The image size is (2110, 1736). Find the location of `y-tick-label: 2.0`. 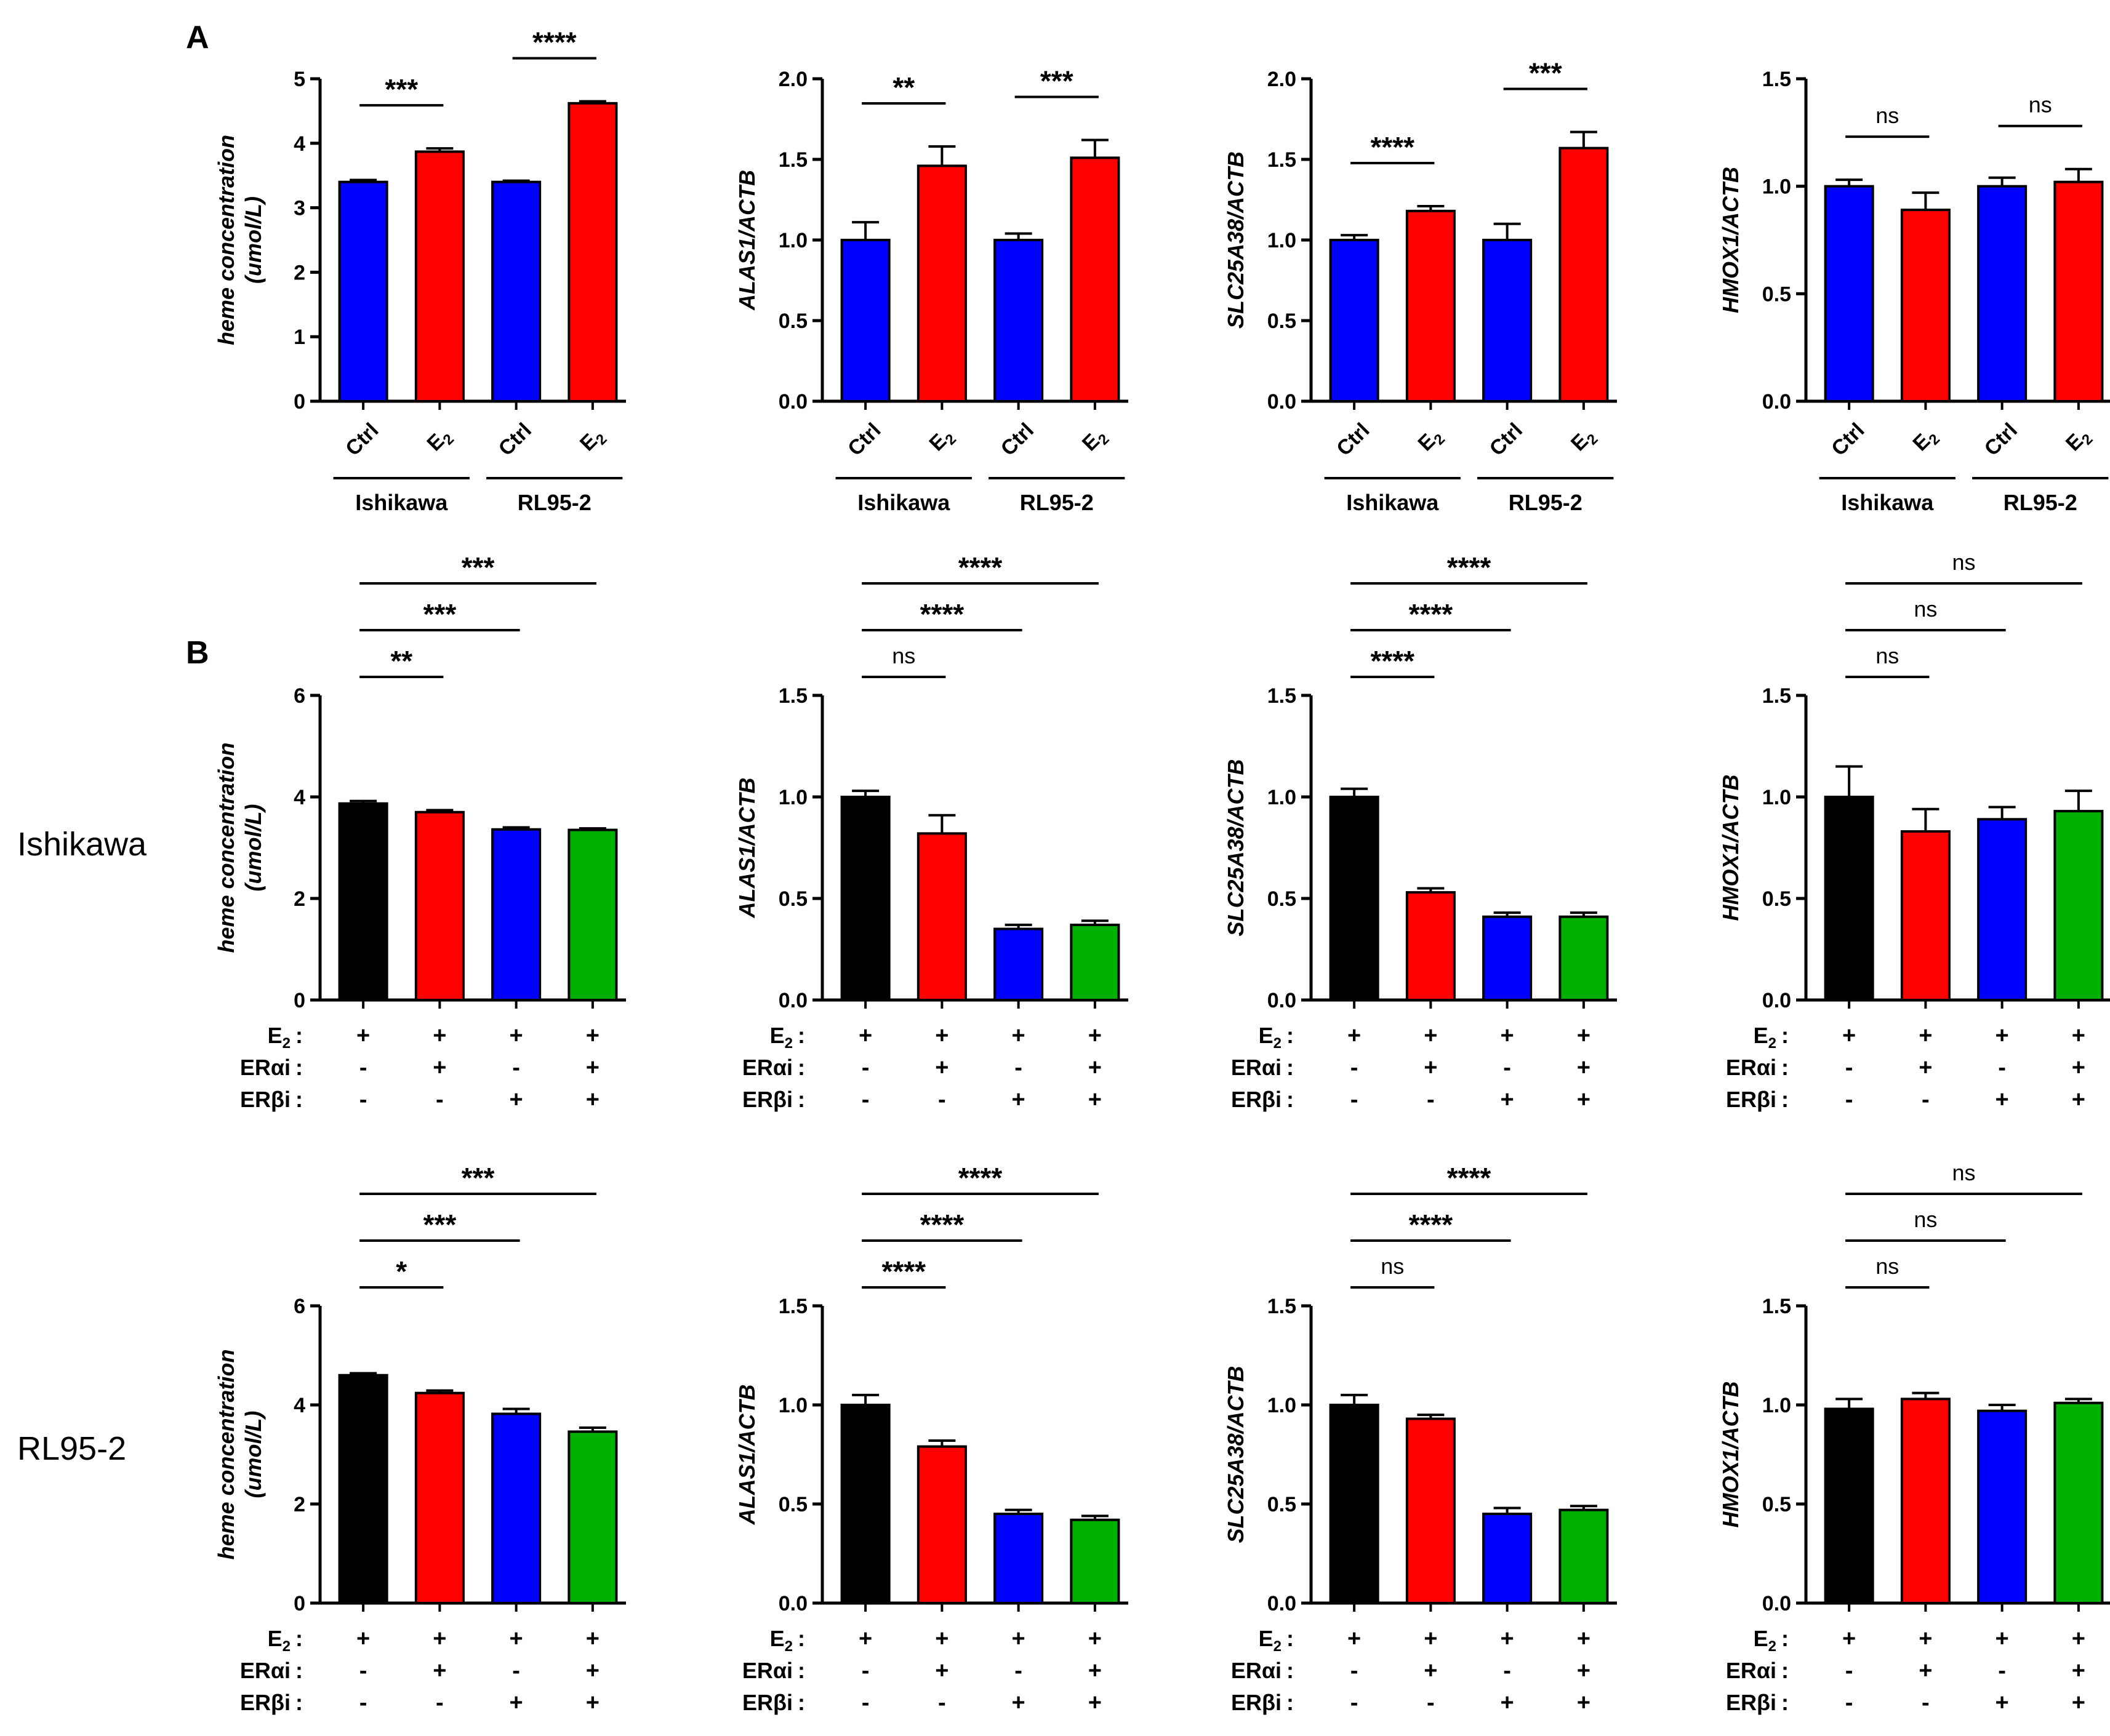

y-tick-label: 2.0 is located at coordinates (793, 79).